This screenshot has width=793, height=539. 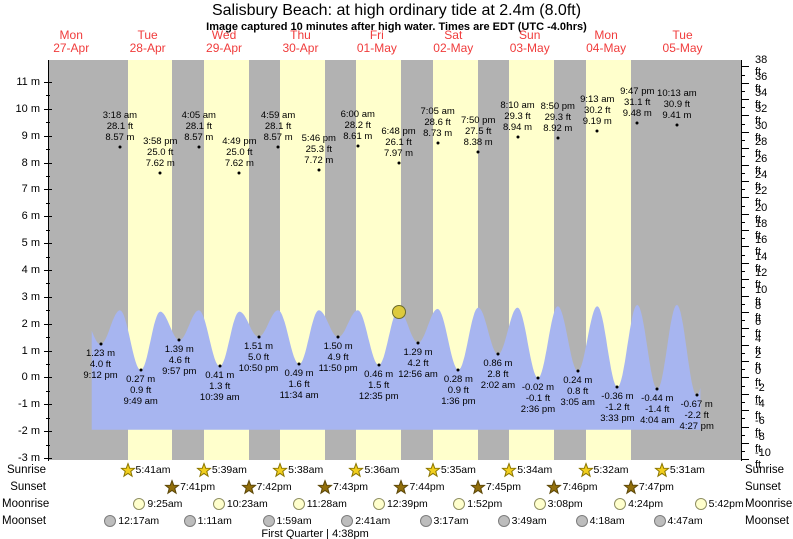 I want to click on sunset-time: 7:47pm, so click(x=656, y=487).